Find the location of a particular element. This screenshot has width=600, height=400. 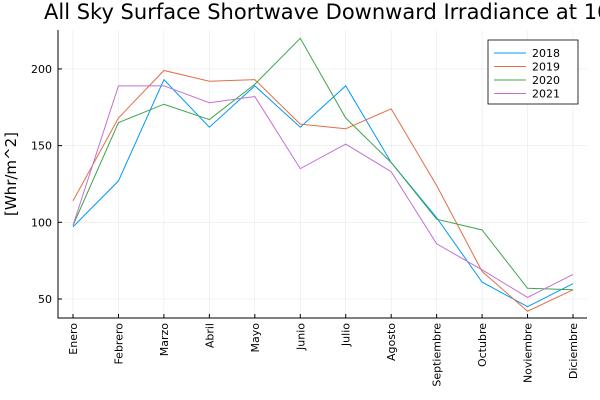

x-tick-label: Junio is located at coordinates (300, 337).